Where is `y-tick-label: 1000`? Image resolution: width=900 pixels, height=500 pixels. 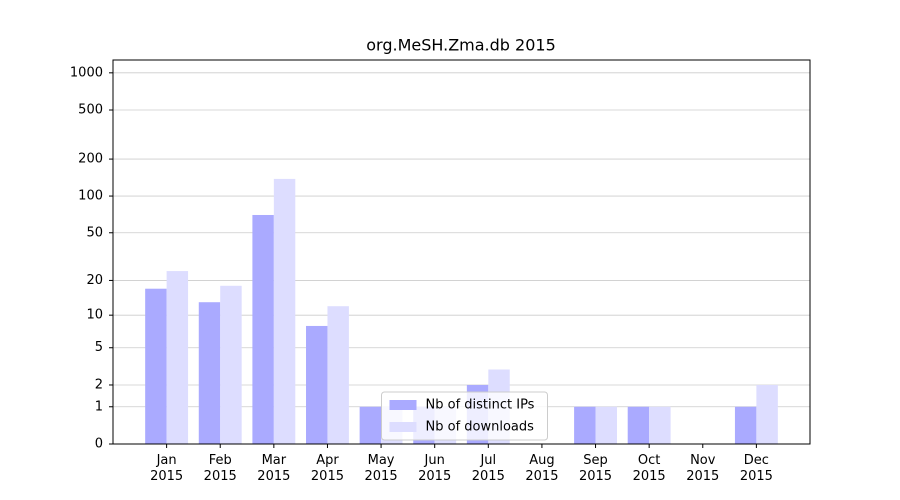 y-tick-label: 1000 is located at coordinates (86, 72).